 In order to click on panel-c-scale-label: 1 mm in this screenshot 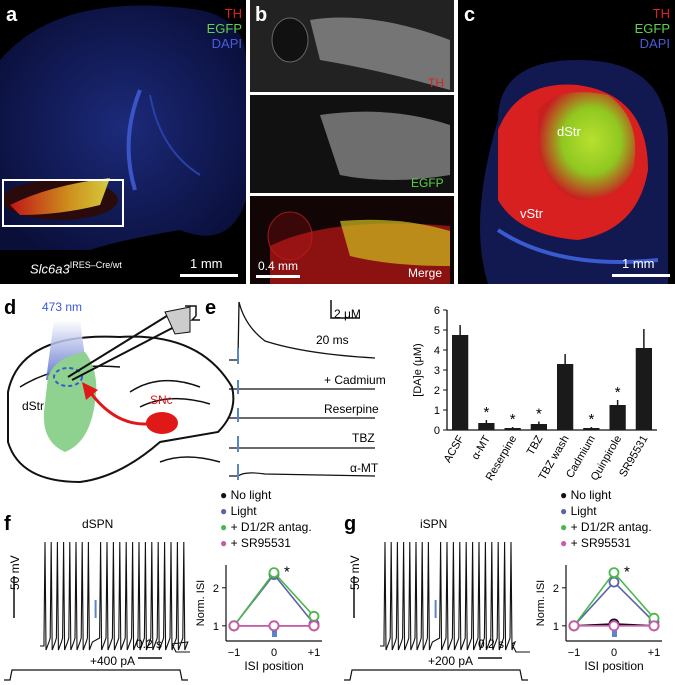, I will do `click(638, 263)`.